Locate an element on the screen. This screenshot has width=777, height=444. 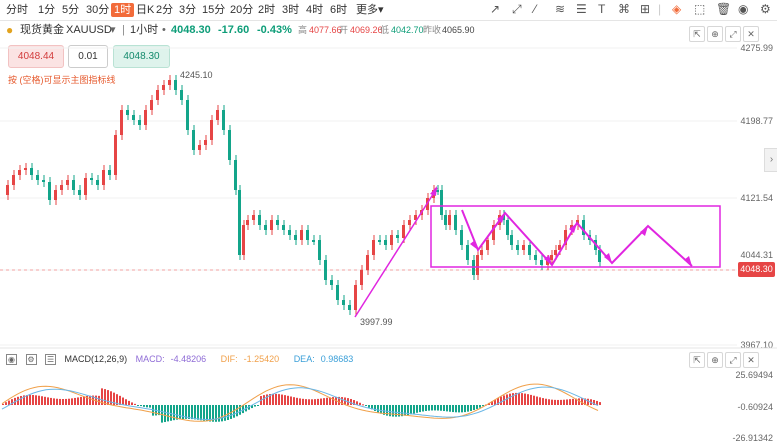
tf-2hour: 2时 is located at coordinates (267, 10).